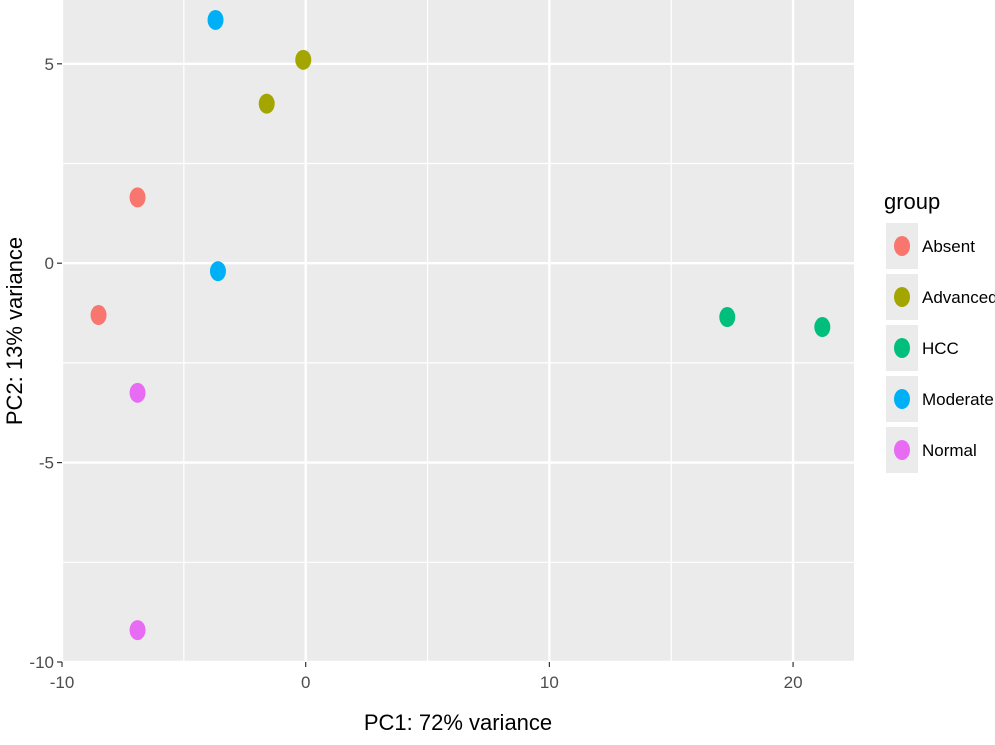  I want to click on legend-item-hcc: HCC, so click(922, 348).